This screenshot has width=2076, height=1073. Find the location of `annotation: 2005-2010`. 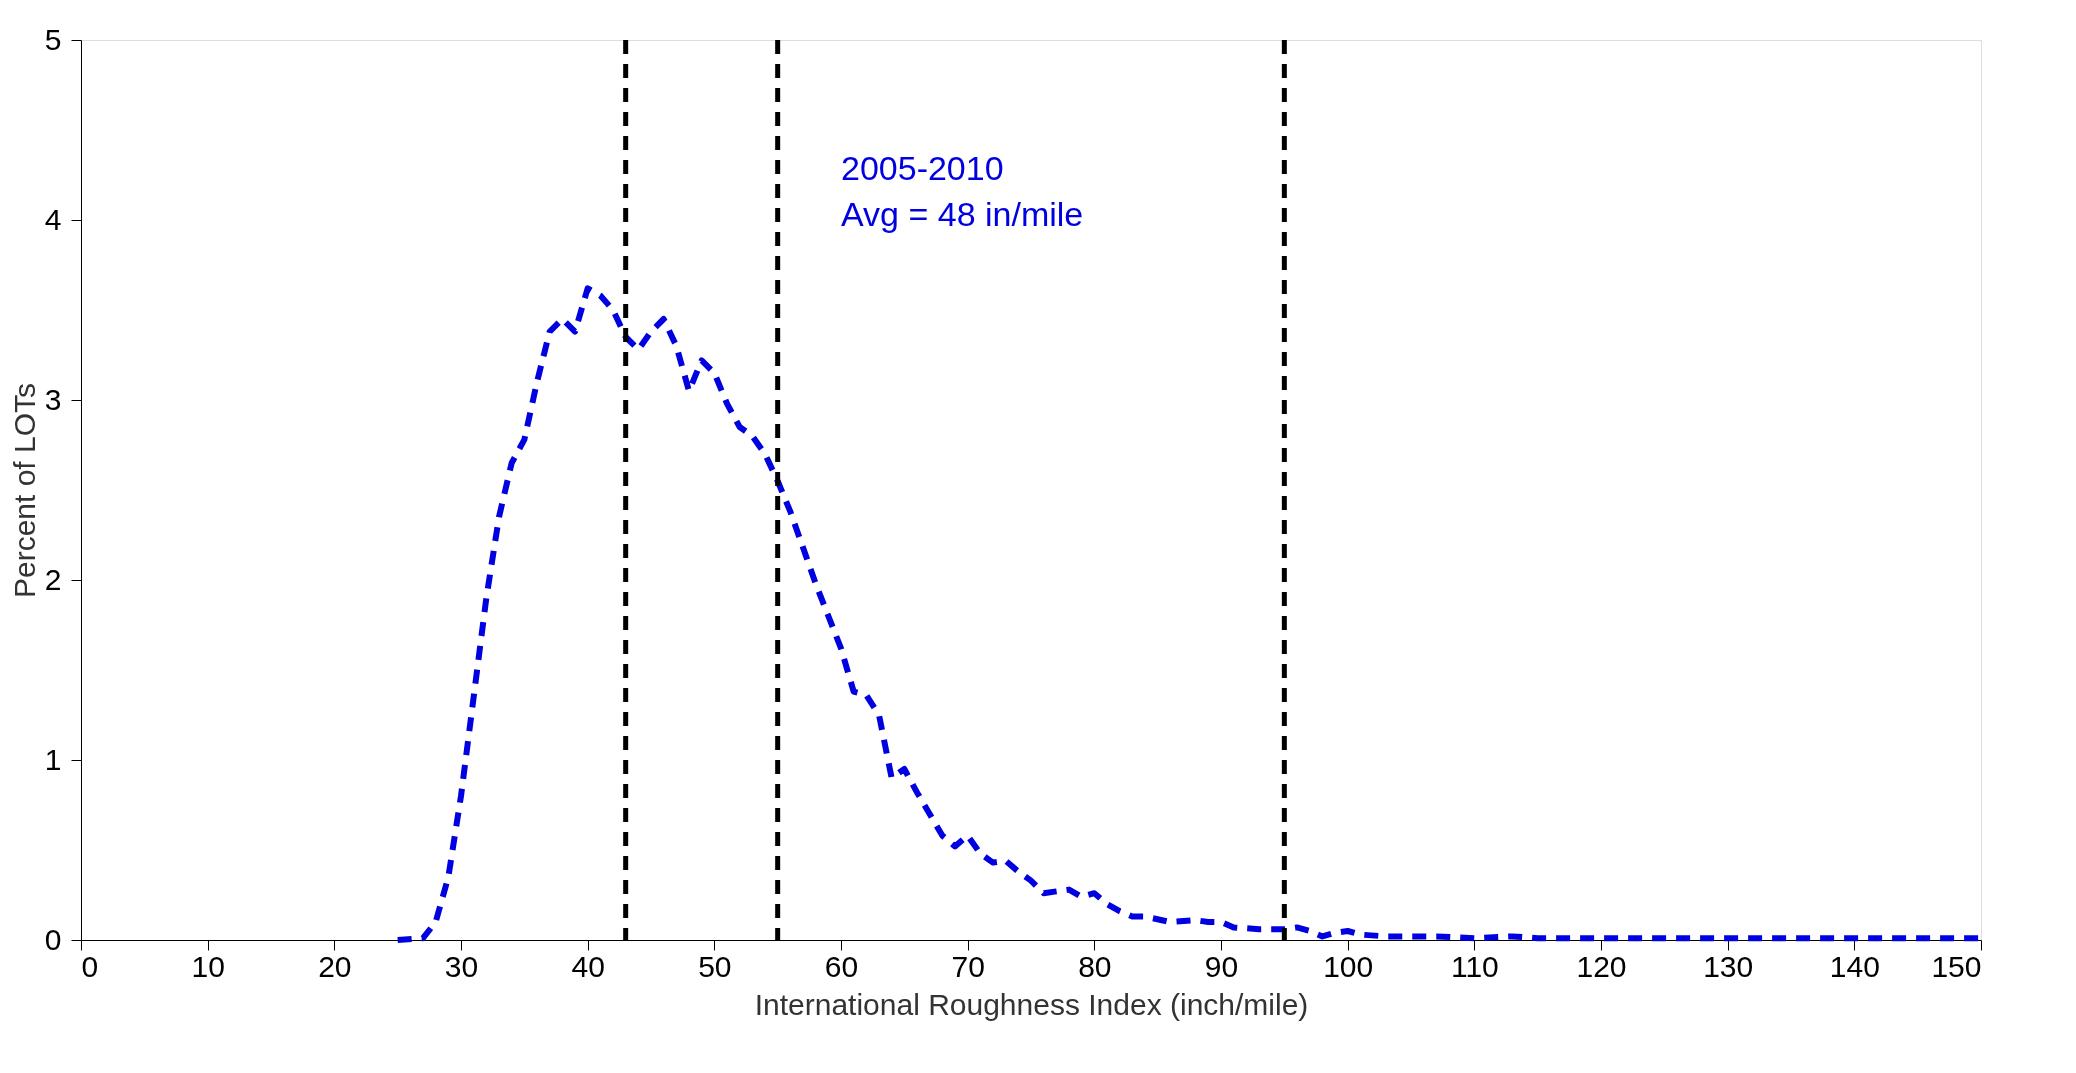

annotation: 2005-2010 is located at coordinates (922, 168).